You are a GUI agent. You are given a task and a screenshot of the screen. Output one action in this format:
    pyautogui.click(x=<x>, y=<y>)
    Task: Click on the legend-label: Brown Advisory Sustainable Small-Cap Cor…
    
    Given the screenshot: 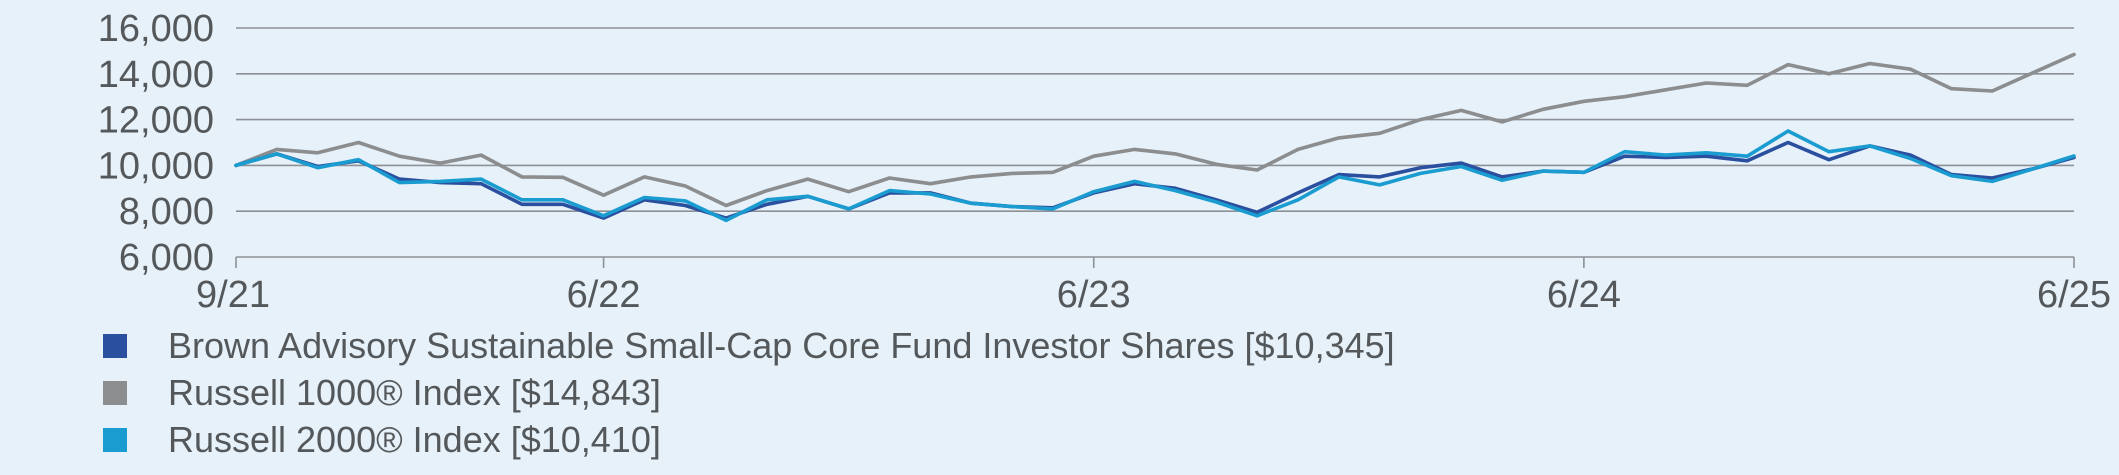 What is the action you would take?
    pyautogui.click(x=781, y=345)
    